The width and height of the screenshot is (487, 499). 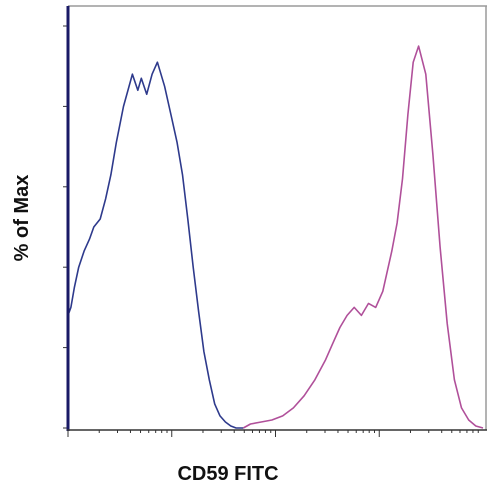 I want to click on x-axis-label: CD59 FITC, so click(x=227, y=474).